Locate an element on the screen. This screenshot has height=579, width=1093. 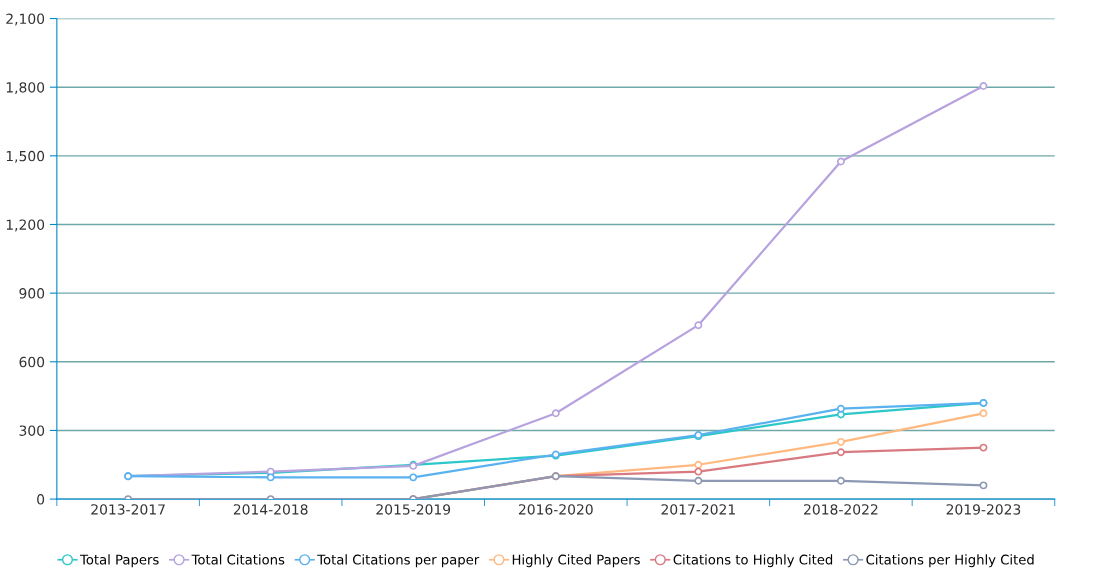
y-tick-label: 1,800 is located at coordinates (25, 88).